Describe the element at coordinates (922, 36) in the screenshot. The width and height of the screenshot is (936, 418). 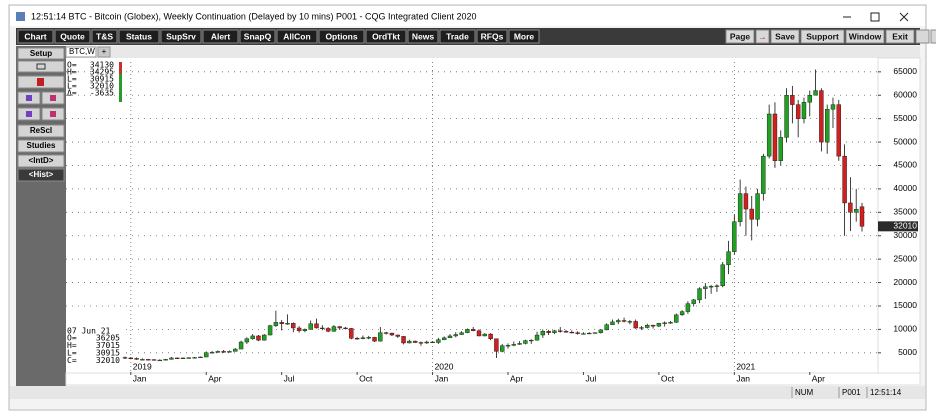
I see `restore-button` at that location.